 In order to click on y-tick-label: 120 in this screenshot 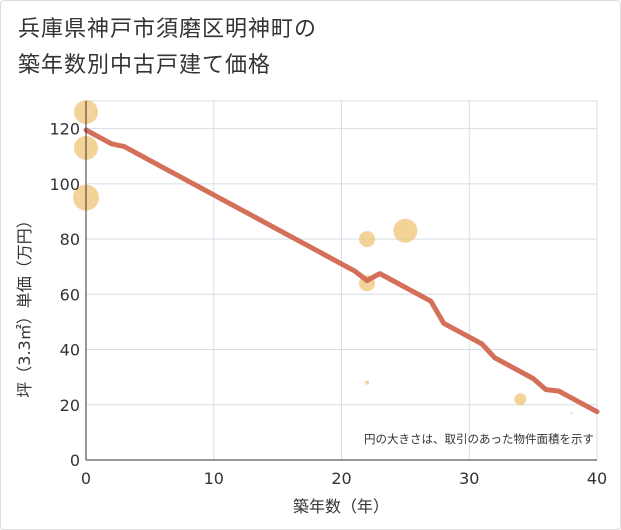, I will do `click(64, 129)`.